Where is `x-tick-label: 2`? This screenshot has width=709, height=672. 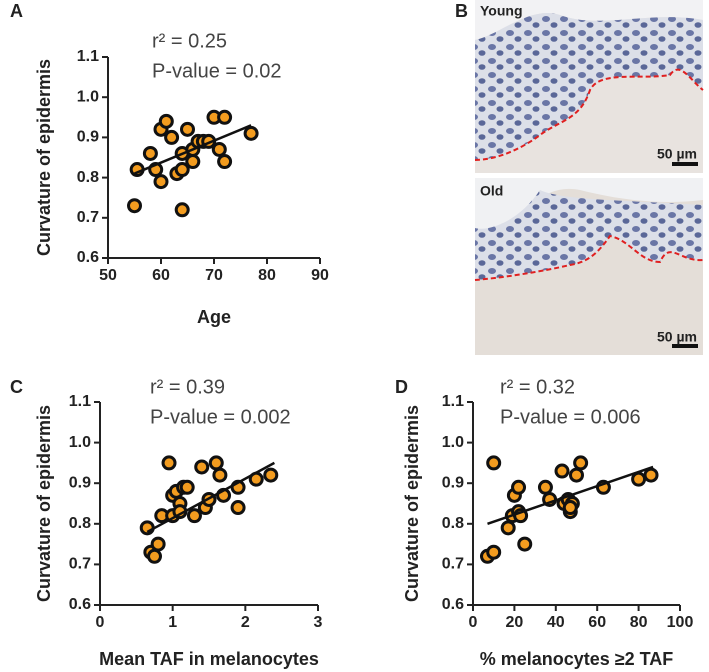
x-tick-label: 2 is located at coordinates (245, 622).